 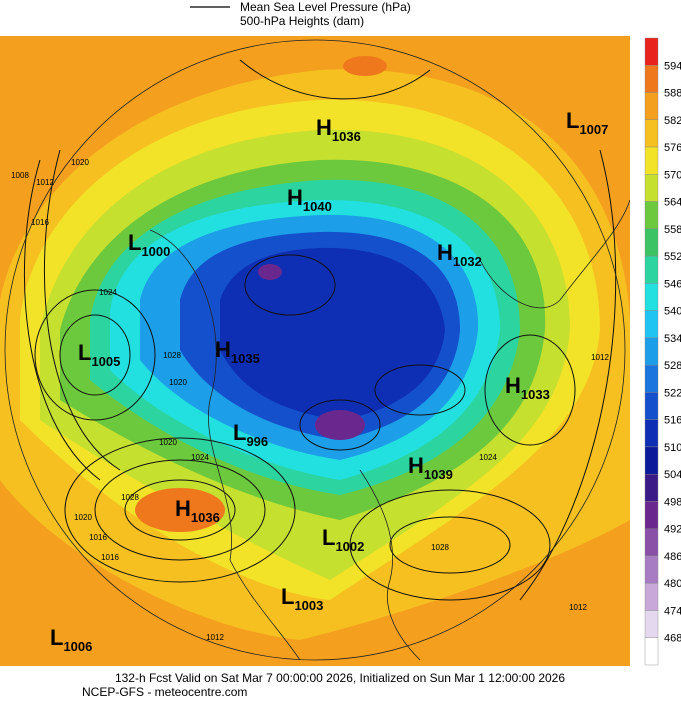 I want to click on pressure-center: H1036, so click(x=338, y=129).